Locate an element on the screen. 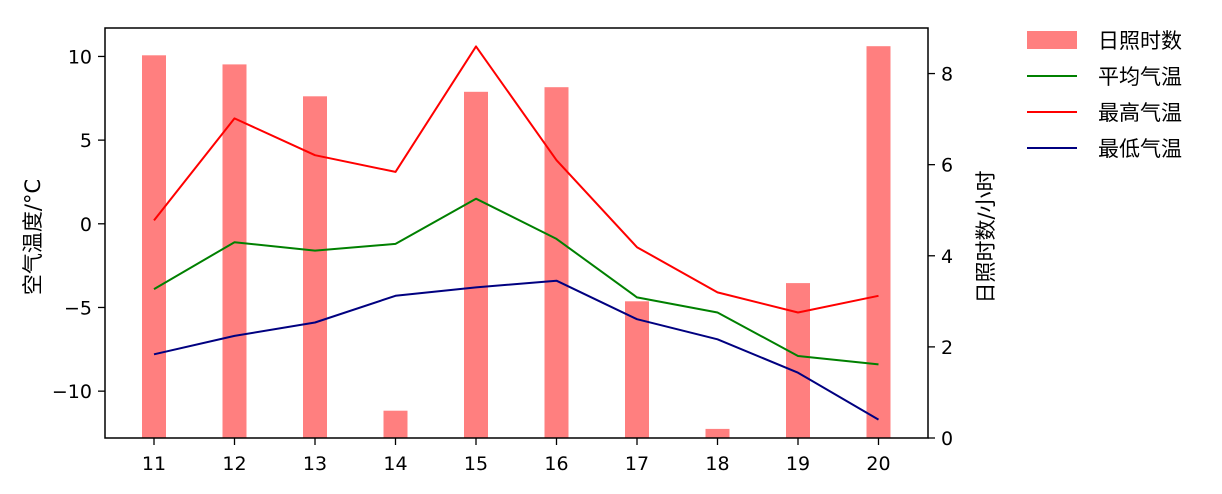  left-tick-label-1: 5 is located at coordinates (86, 141).